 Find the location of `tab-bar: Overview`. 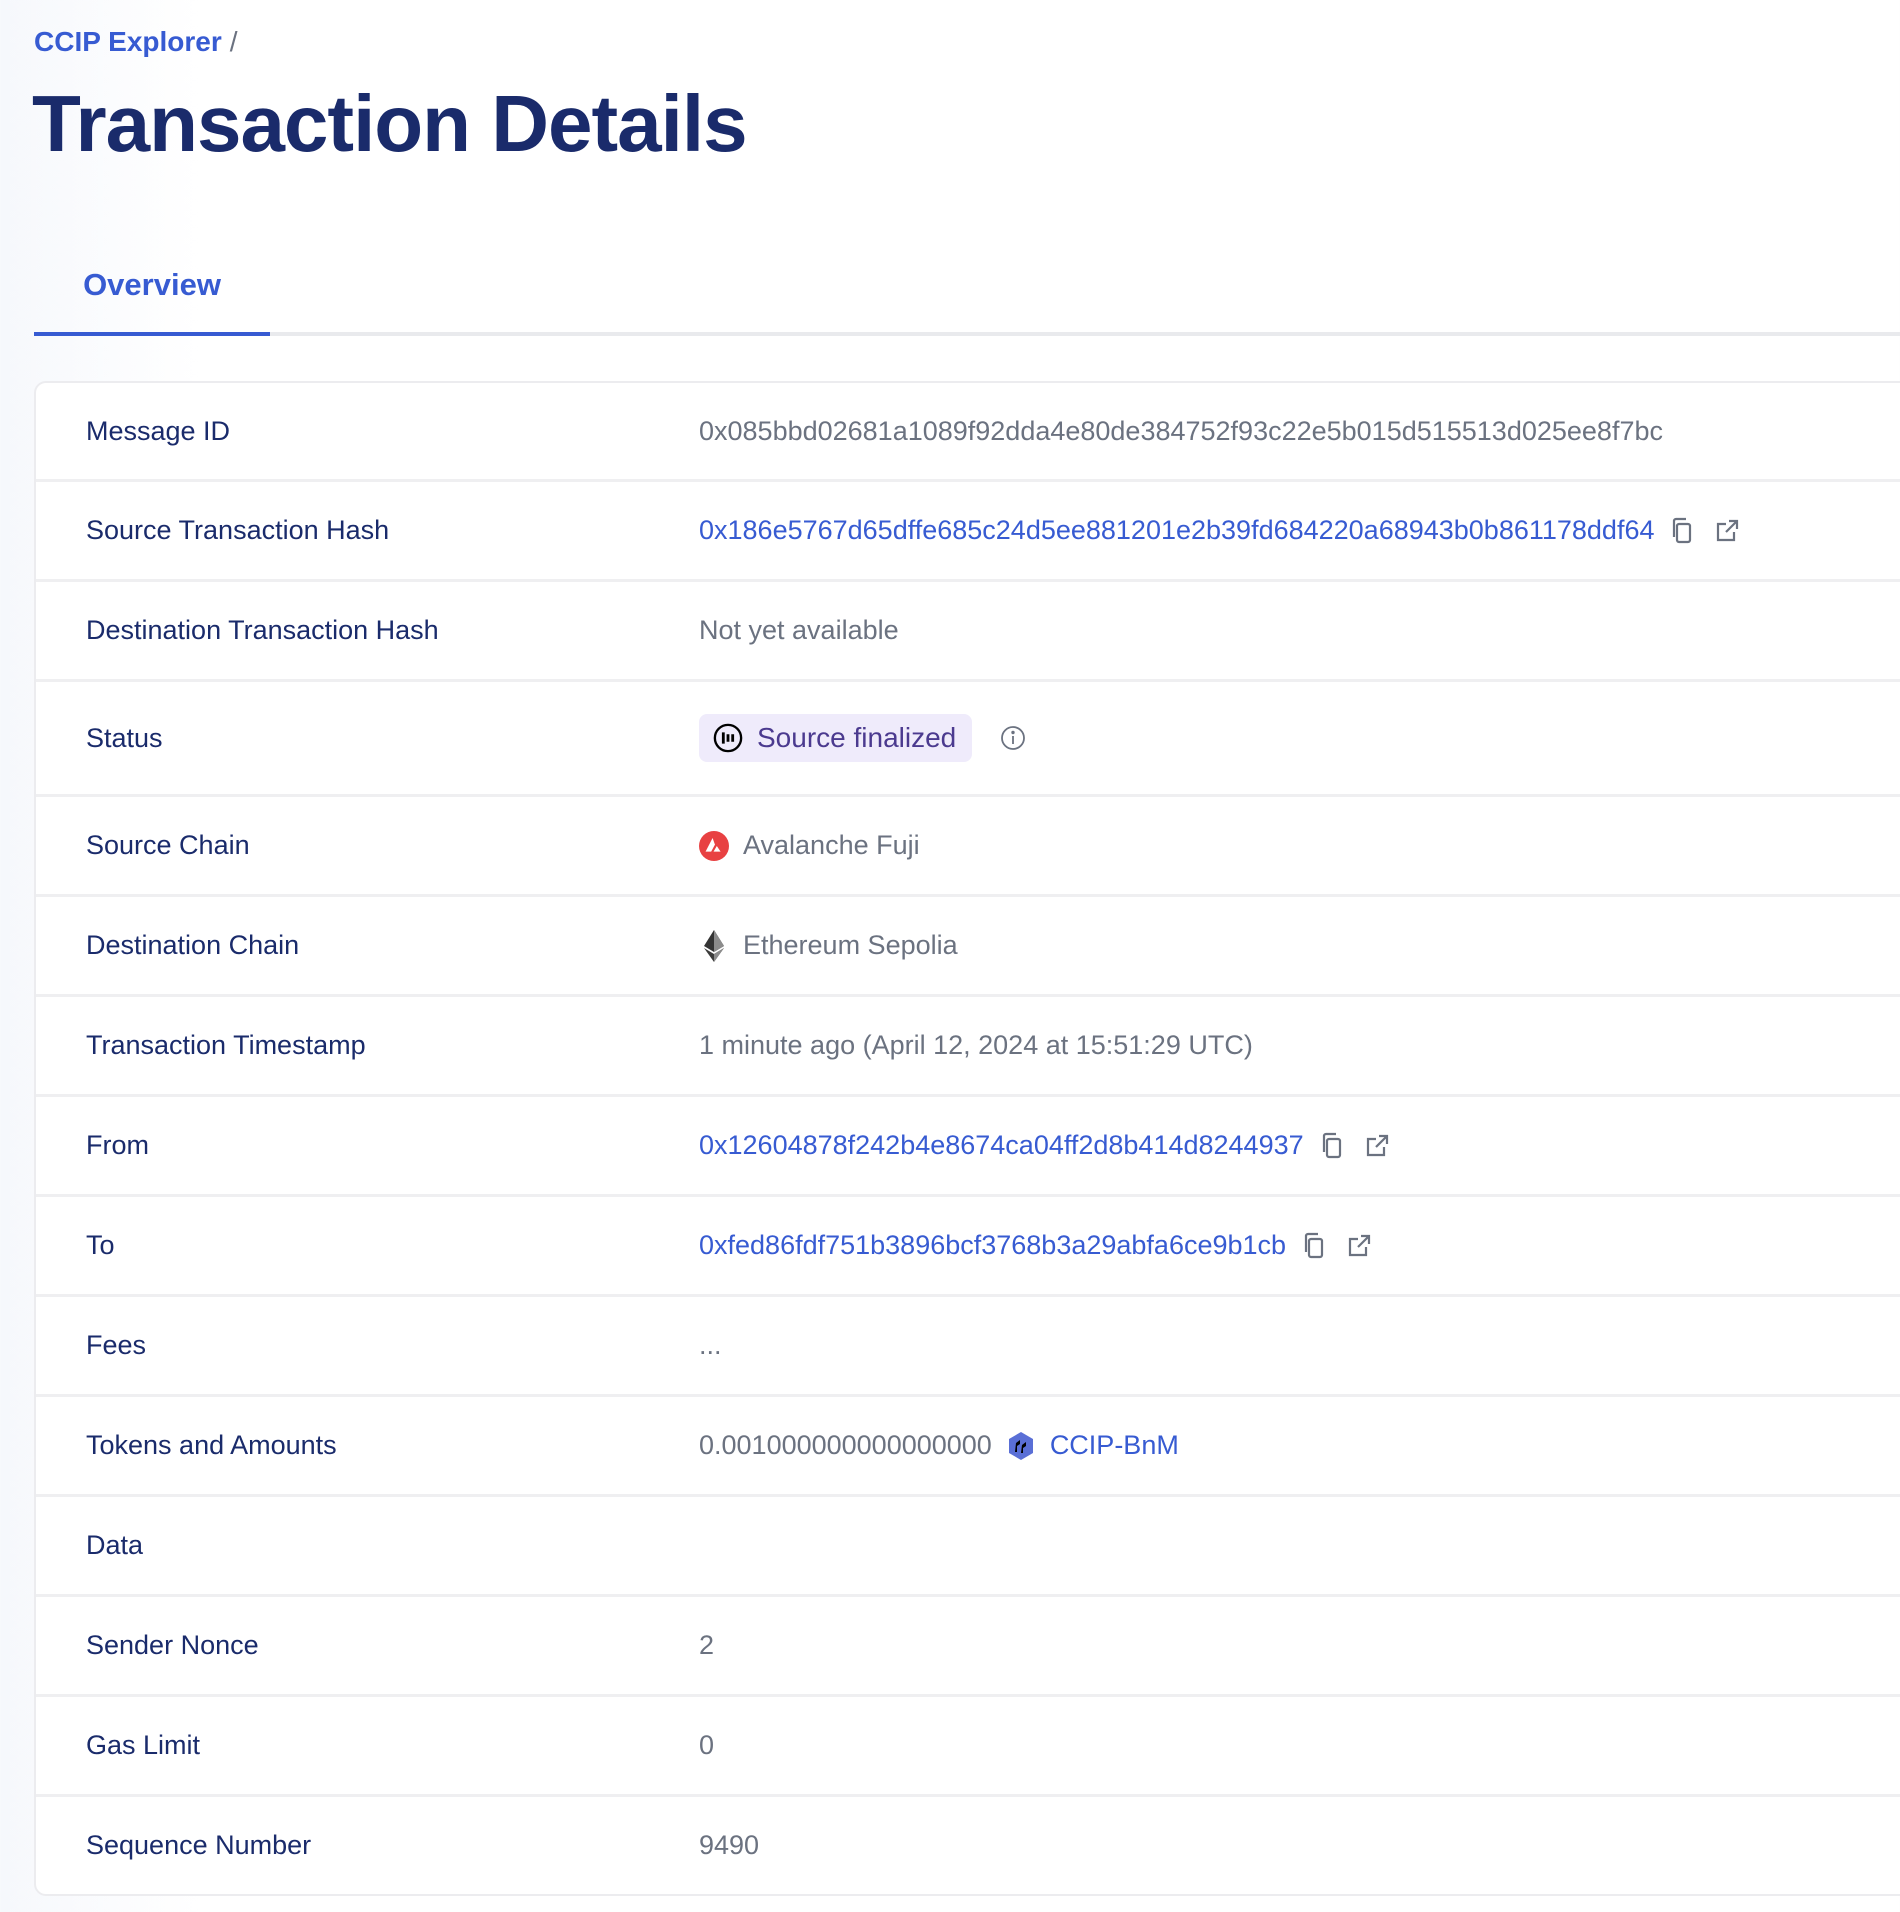

tab-bar: Overview is located at coordinates (967, 287).